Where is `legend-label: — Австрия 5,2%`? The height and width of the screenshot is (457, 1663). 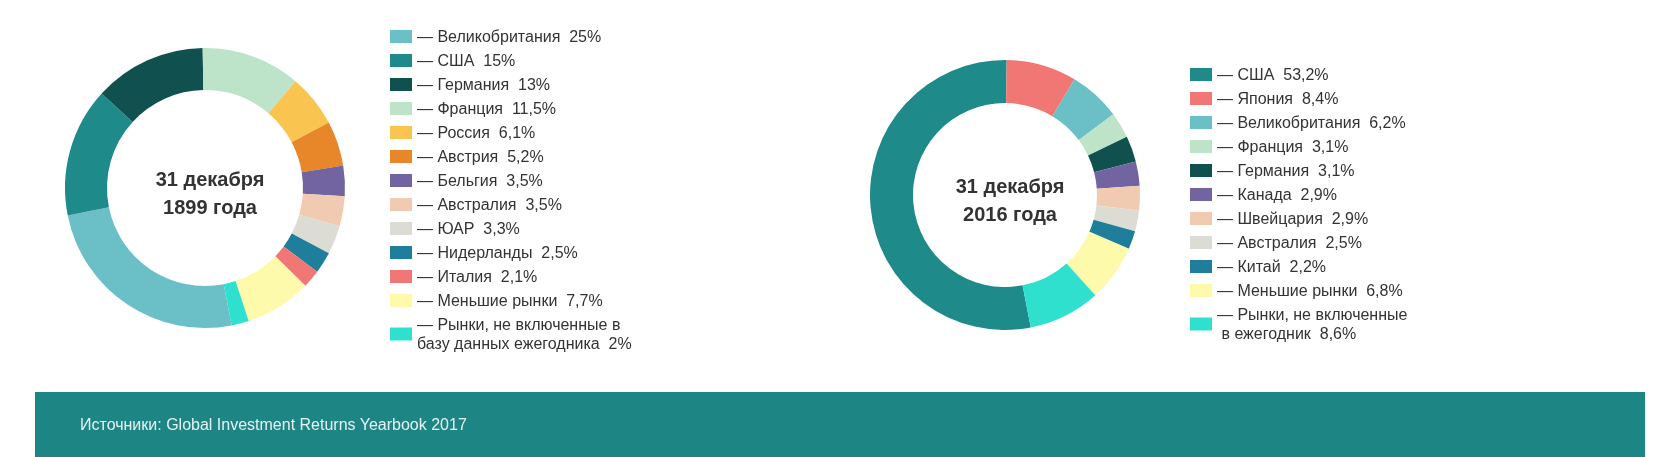 legend-label: — Австрия 5,2% is located at coordinates (480, 156).